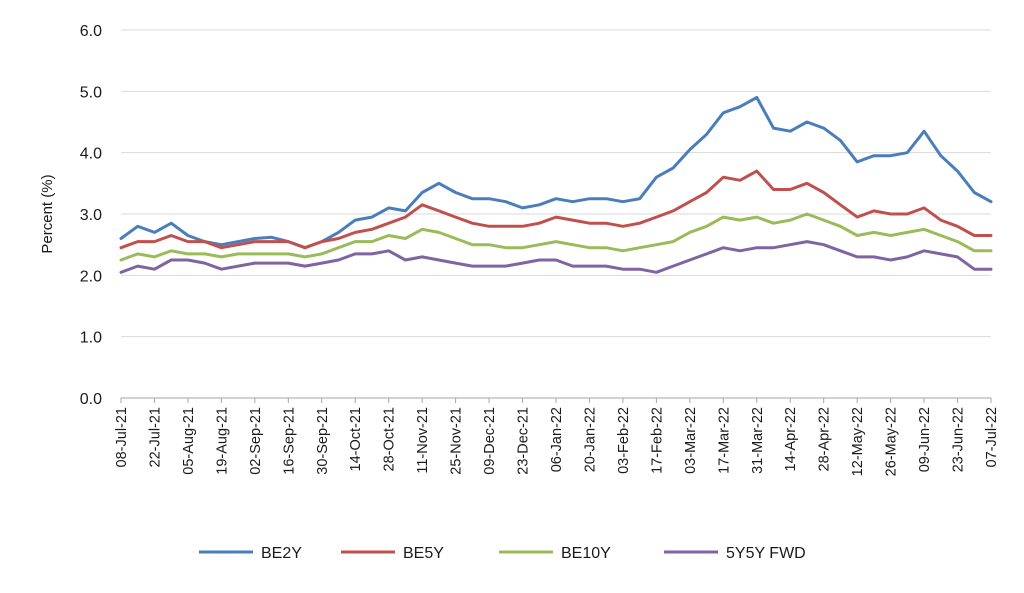  What do you see at coordinates (155, 437) in the screenshot?
I see `x-tick-label: 22-Jul-21` at bounding box center [155, 437].